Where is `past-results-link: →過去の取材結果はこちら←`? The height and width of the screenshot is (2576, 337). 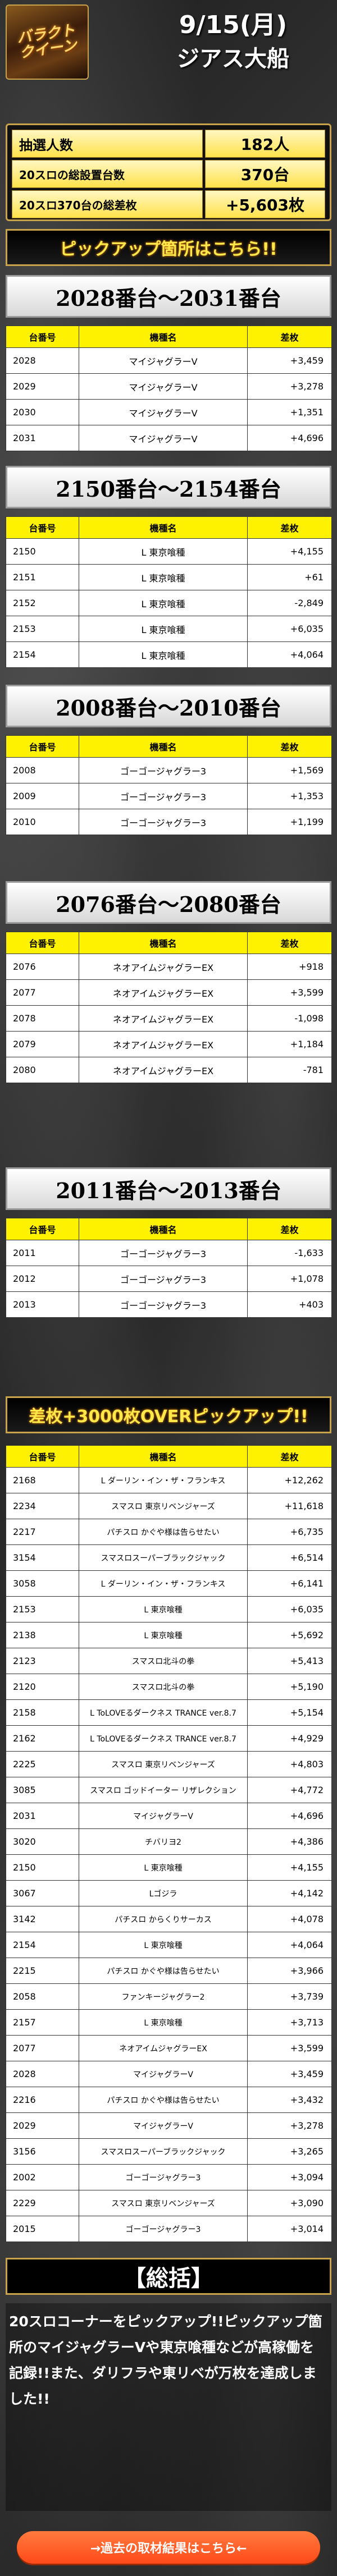 past-results-link: →過去の取材結果はこちら← is located at coordinates (168, 2547).